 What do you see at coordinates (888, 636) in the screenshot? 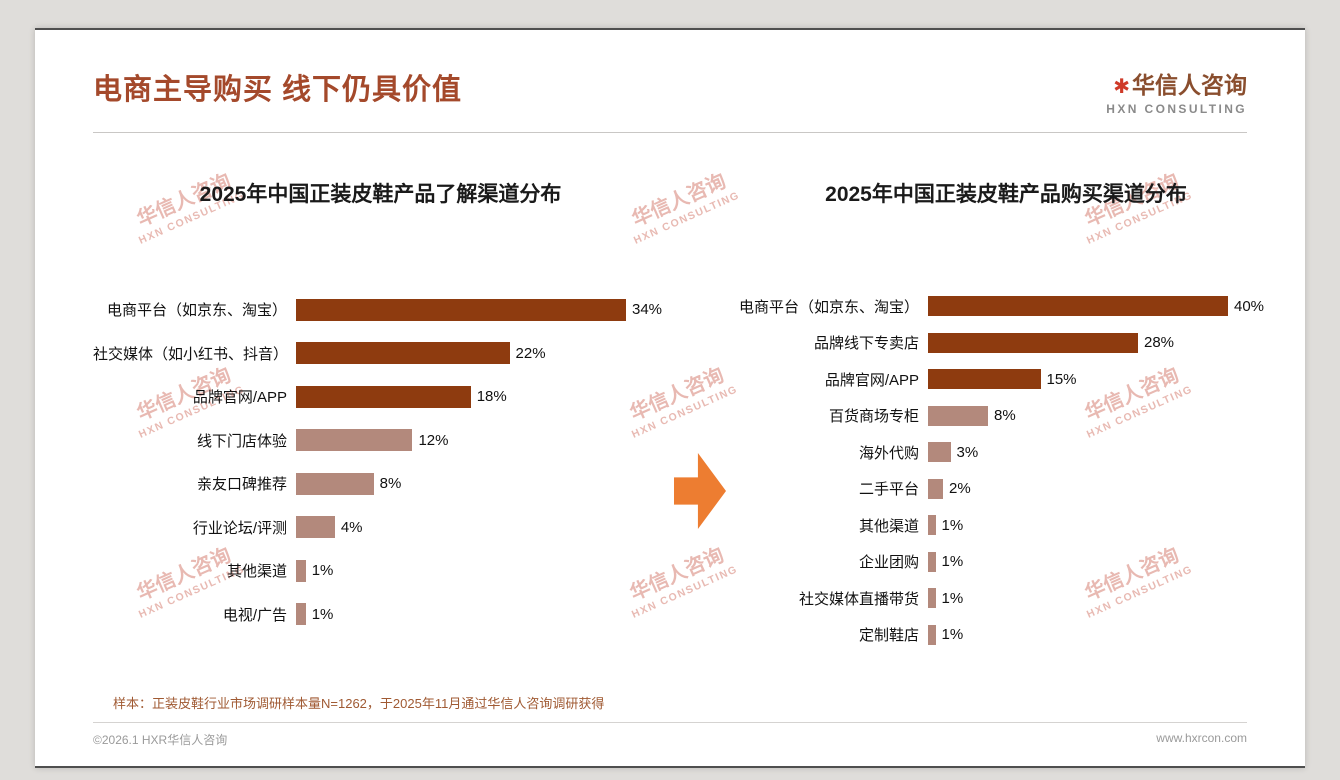
I see `category-label: 定制鞋店` at bounding box center [888, 636].